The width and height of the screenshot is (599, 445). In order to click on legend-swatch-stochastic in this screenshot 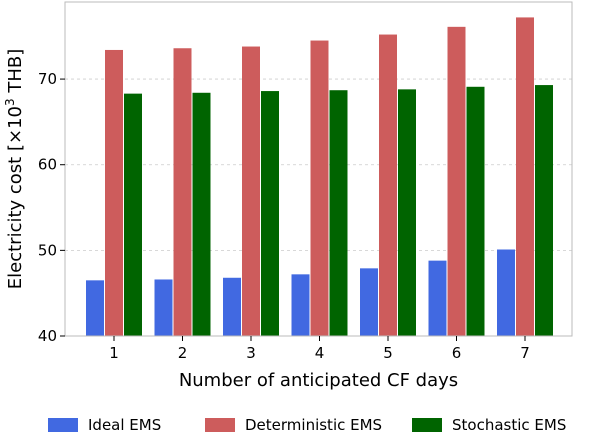, I will do `click(427, 425)`.